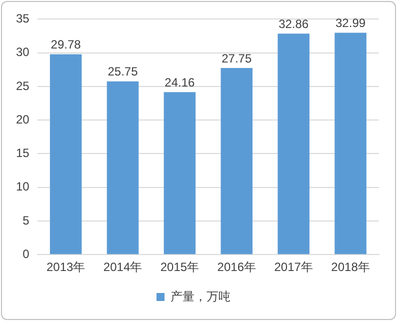  Describe the element at coordinates (66, 267) in the screenshot. I see `x-tick-label: 2013年` at that location.